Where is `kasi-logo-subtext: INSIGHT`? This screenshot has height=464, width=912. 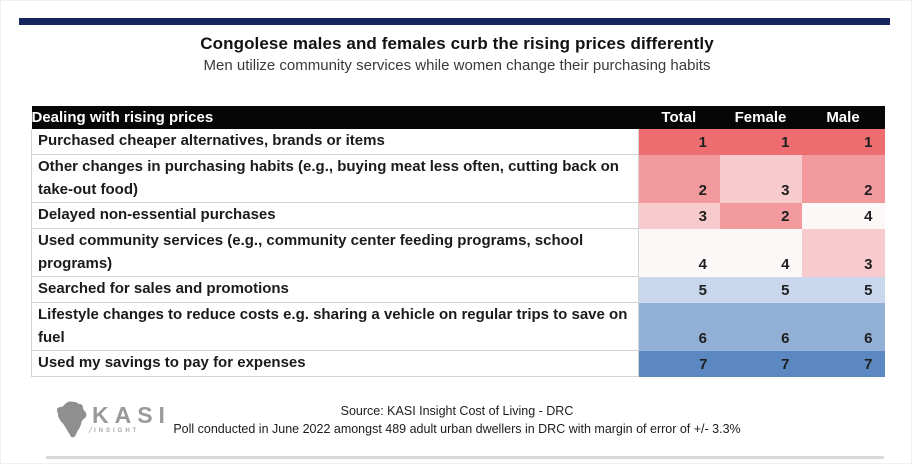 kasi-logo-subtext: INSIGHT is located at coordinates (117, 431).